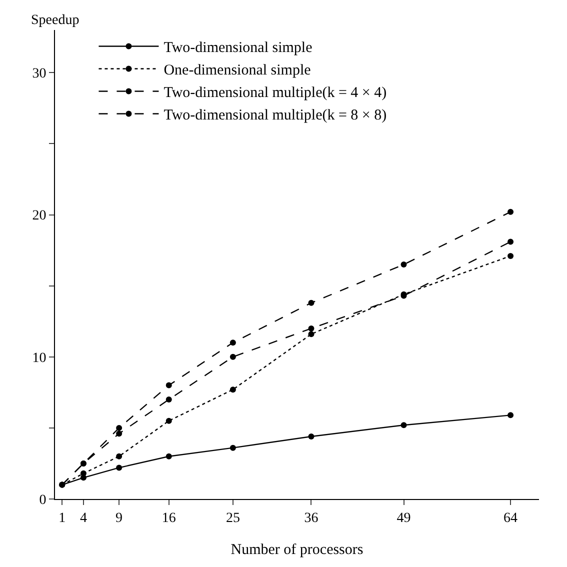 Image resolution: width=567 pixels, height=567 pixels. What do you see at coordinates (39, 74) in the screenshot?
I see `y-tick-label: 30` at bounding box center [39, 74].